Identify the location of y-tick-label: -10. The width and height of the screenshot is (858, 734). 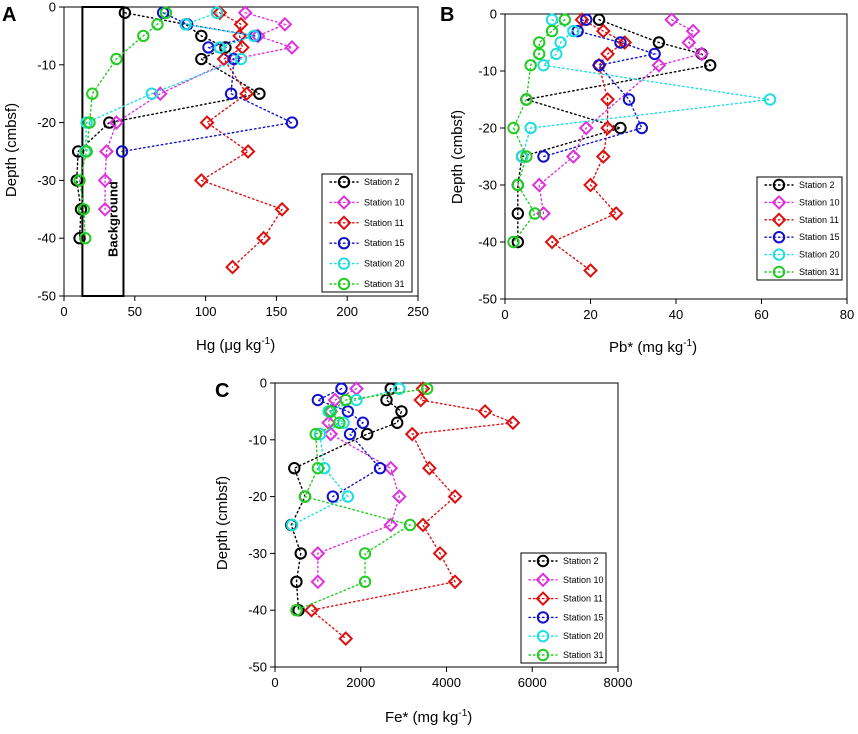
(46, 64).